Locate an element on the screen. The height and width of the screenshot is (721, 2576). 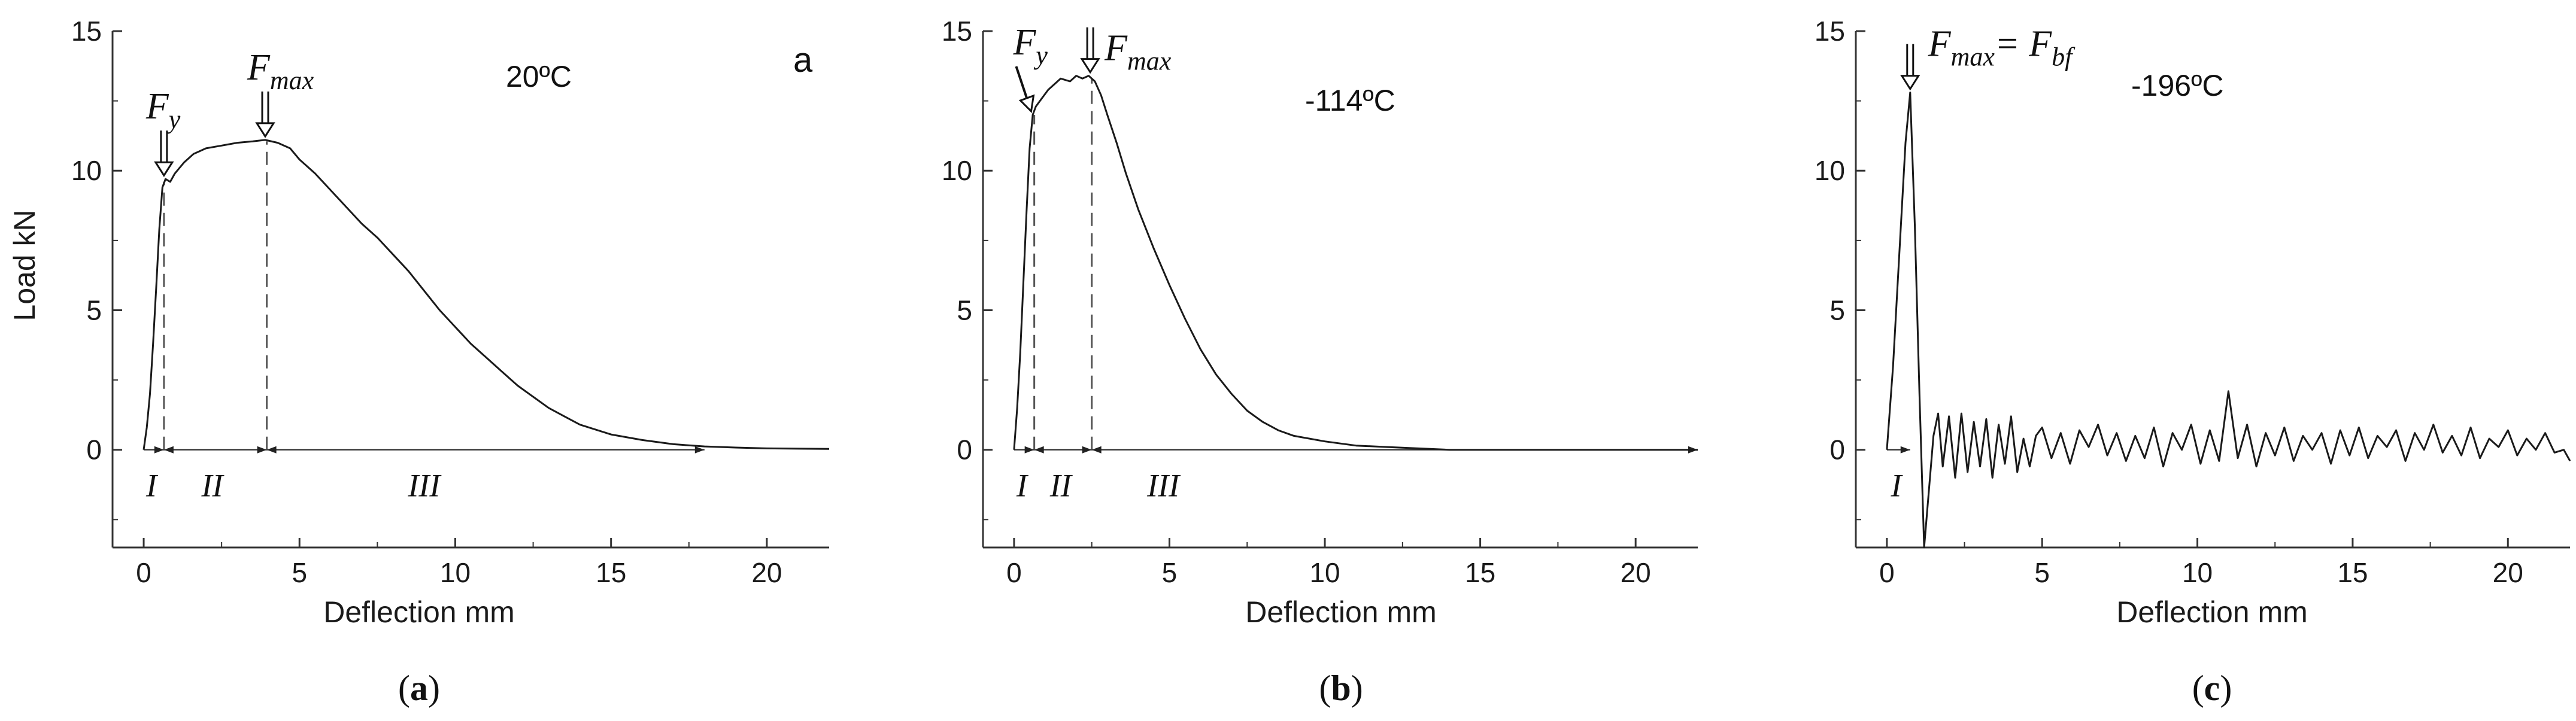
panel-caption: (b) is located at coordinates (1341, 688).